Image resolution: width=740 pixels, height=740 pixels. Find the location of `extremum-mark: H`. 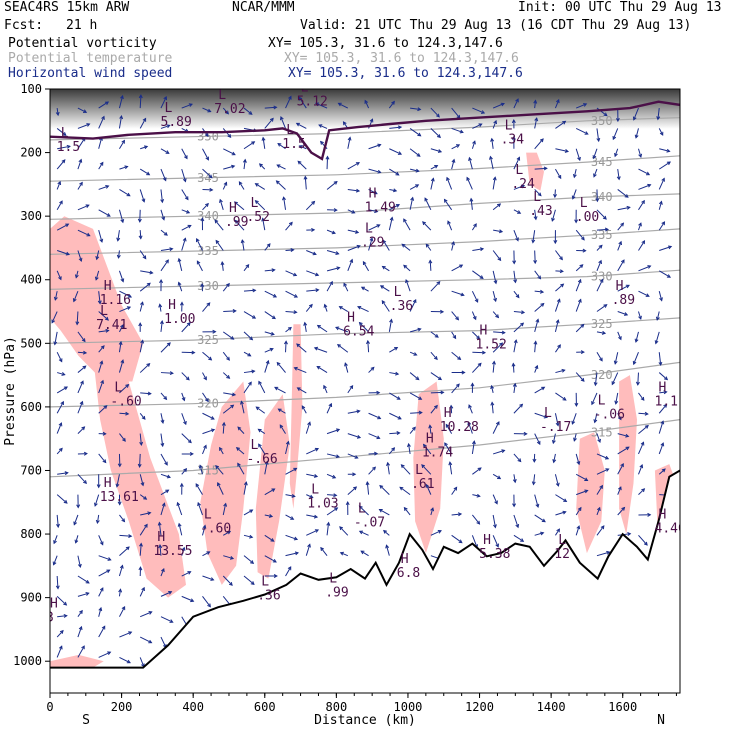

extremum-mark: H is located at coordinates (663, 515).